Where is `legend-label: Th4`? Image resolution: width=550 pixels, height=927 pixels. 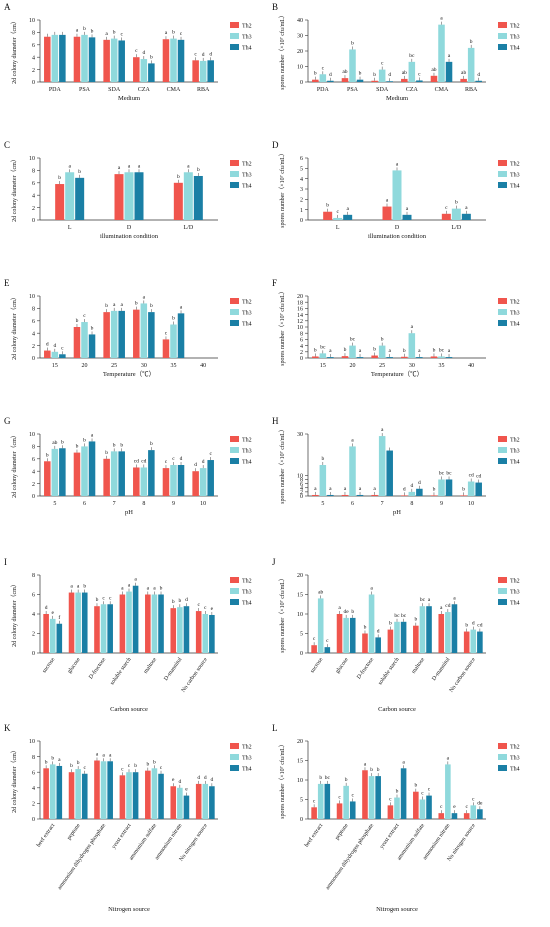
legend-label: Th4 is located at coordinates (515, 187).